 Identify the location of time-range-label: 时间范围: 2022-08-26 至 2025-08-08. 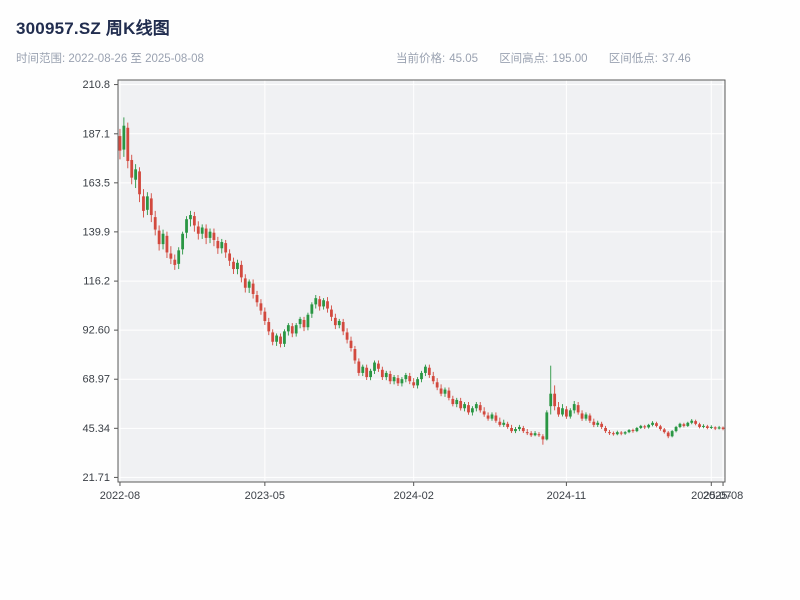
(110, 59).